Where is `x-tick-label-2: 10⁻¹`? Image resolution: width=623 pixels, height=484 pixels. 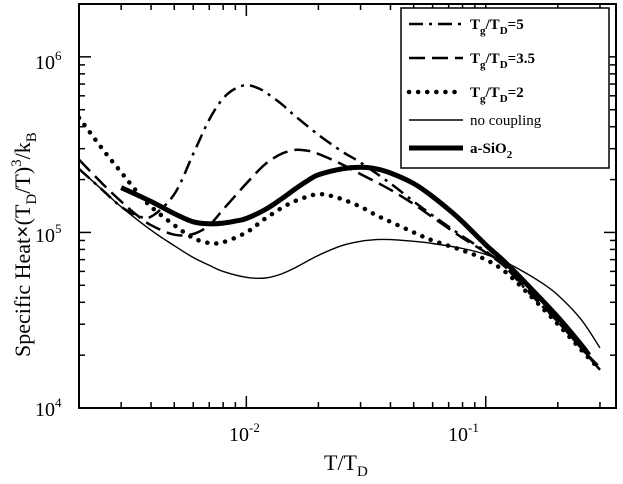 x-tick-label-2: 10⁻¹ is located at coordinates (463, 433).